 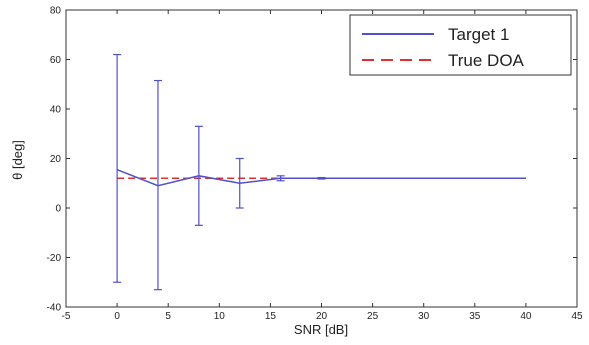 What do you see at coordinates (321, 329) in the screenshot?
I see `x-axis-label: SNR [dB]` at bounding box center [321, 329].